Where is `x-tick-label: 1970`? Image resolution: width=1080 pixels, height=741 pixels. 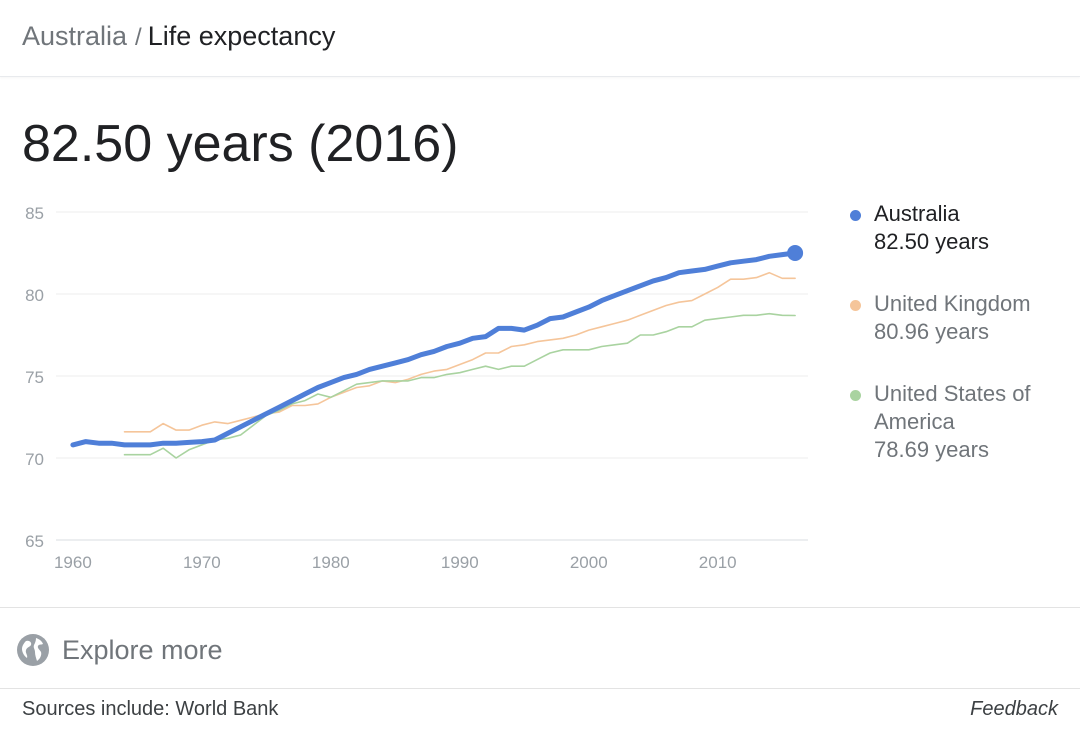 x-tick-label: 1970 is located at coordinates (202, 562).